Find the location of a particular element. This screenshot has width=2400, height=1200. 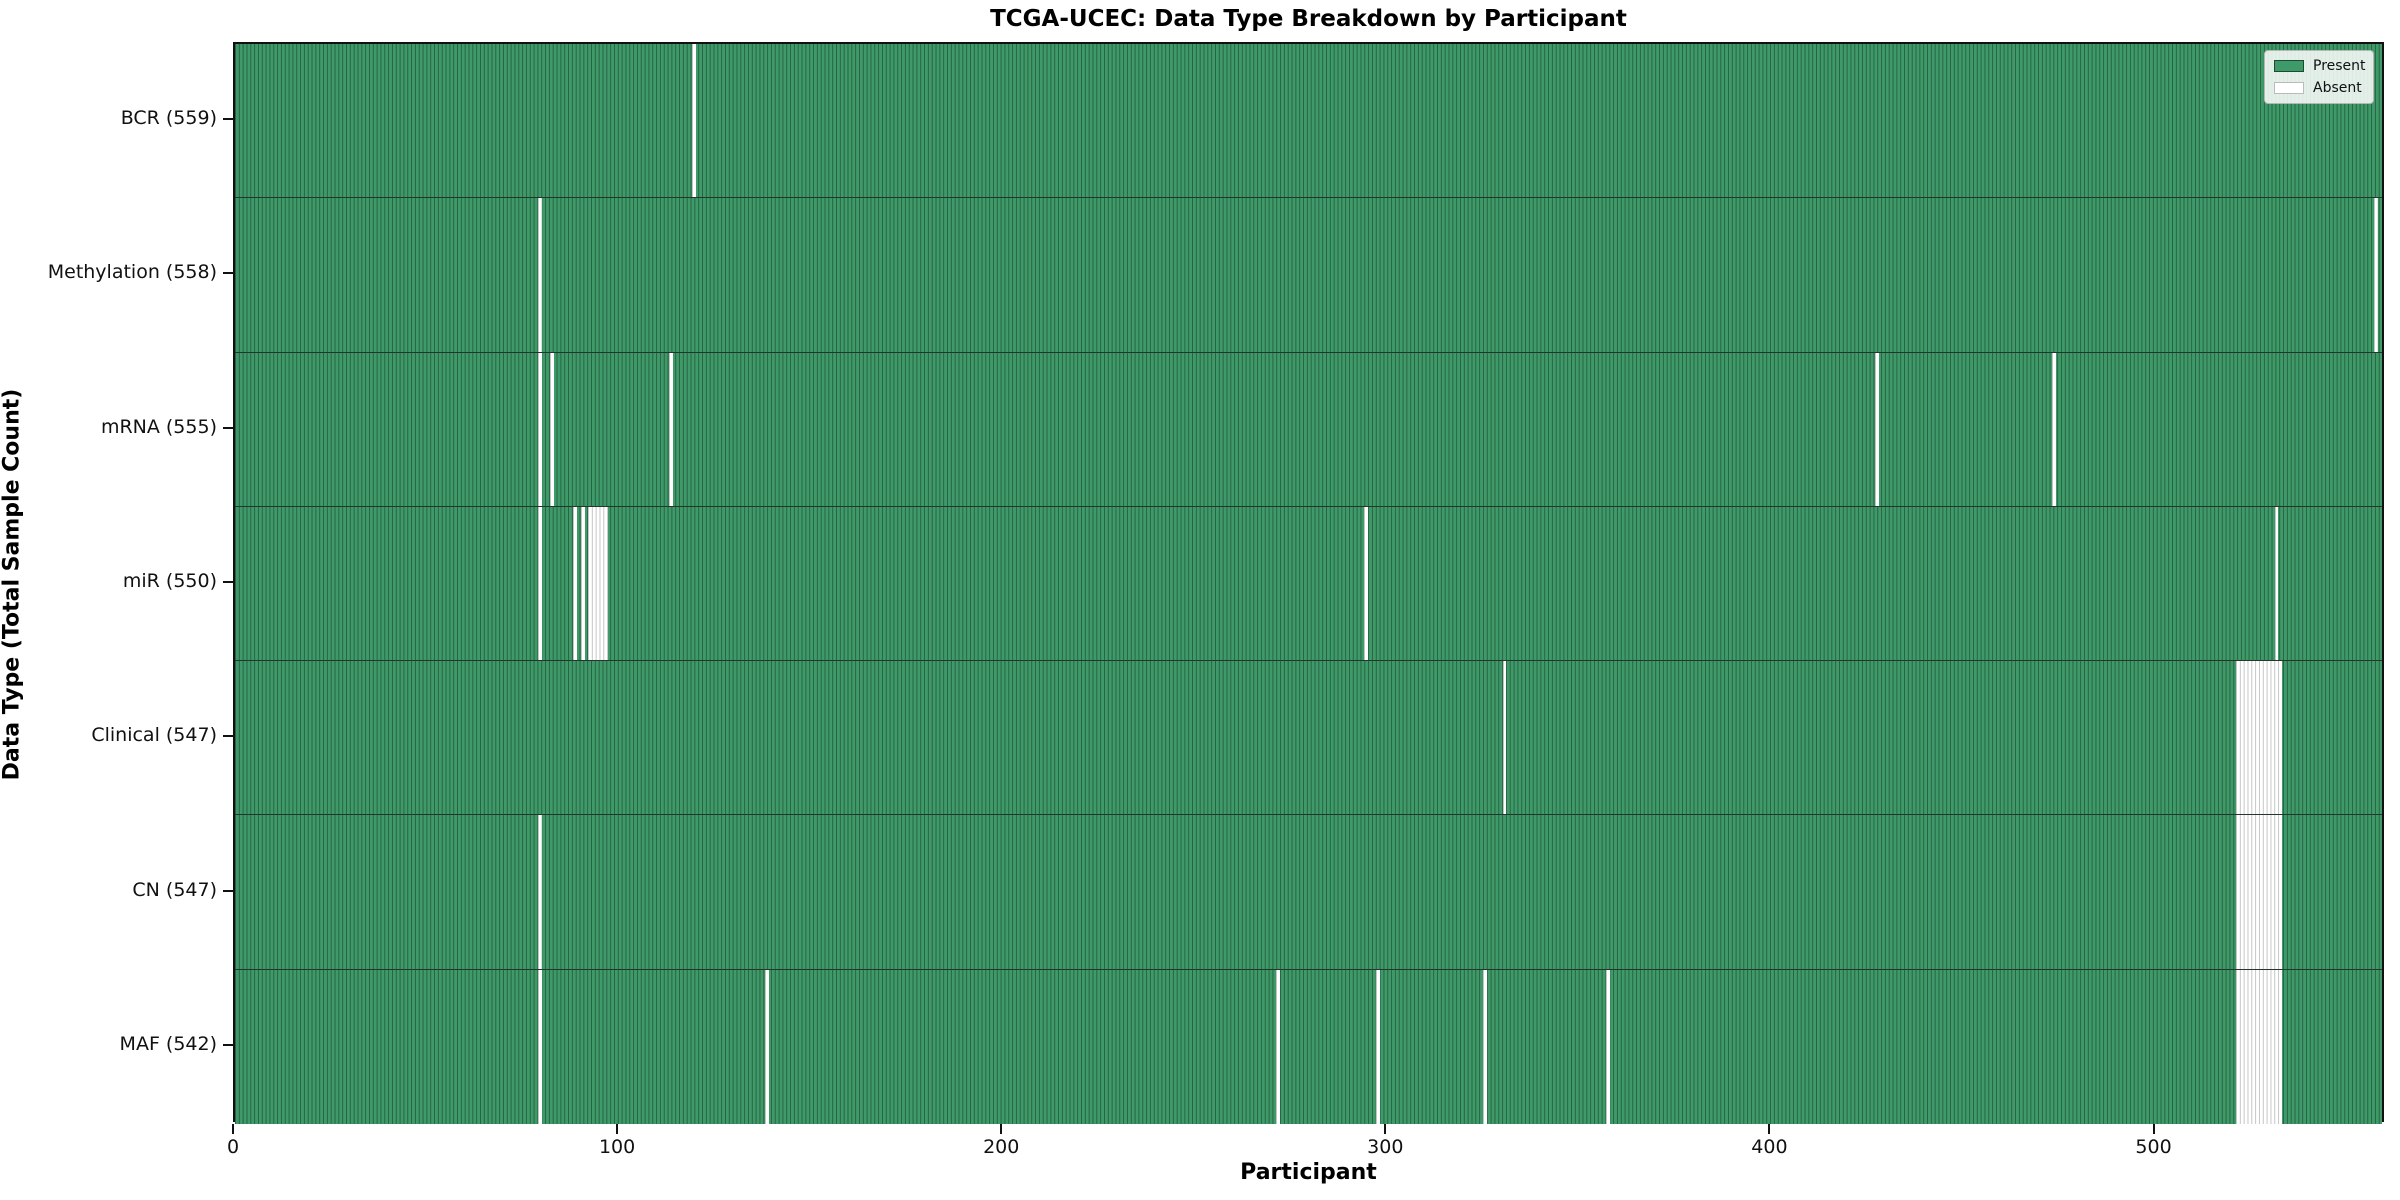

x-axis-title: Participant is located at coordinates (1308, 1172).